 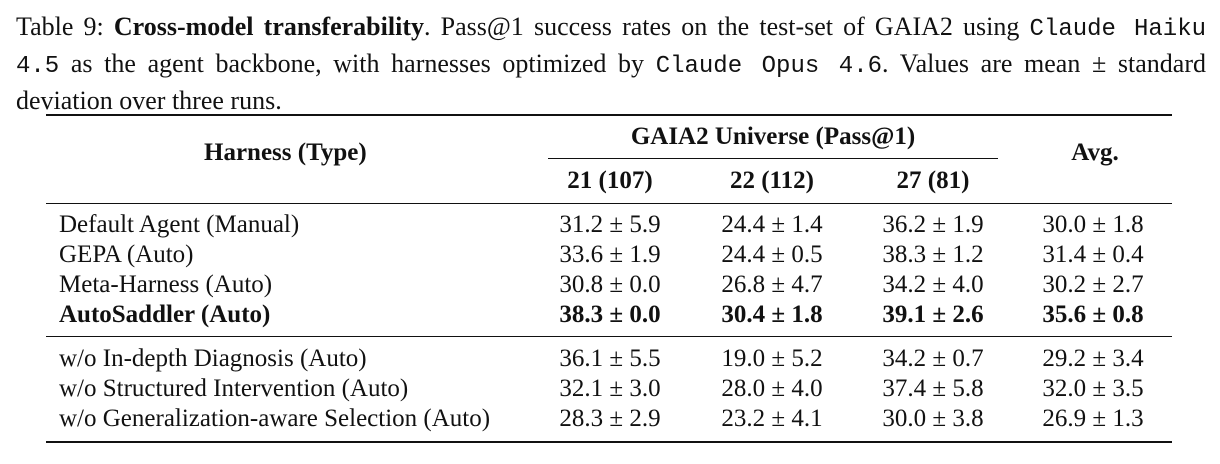 What do you see at coordinates (1095, 152) in the screenshot?
I see `header-avg: Avg.` at bounding box center [1095, 152].